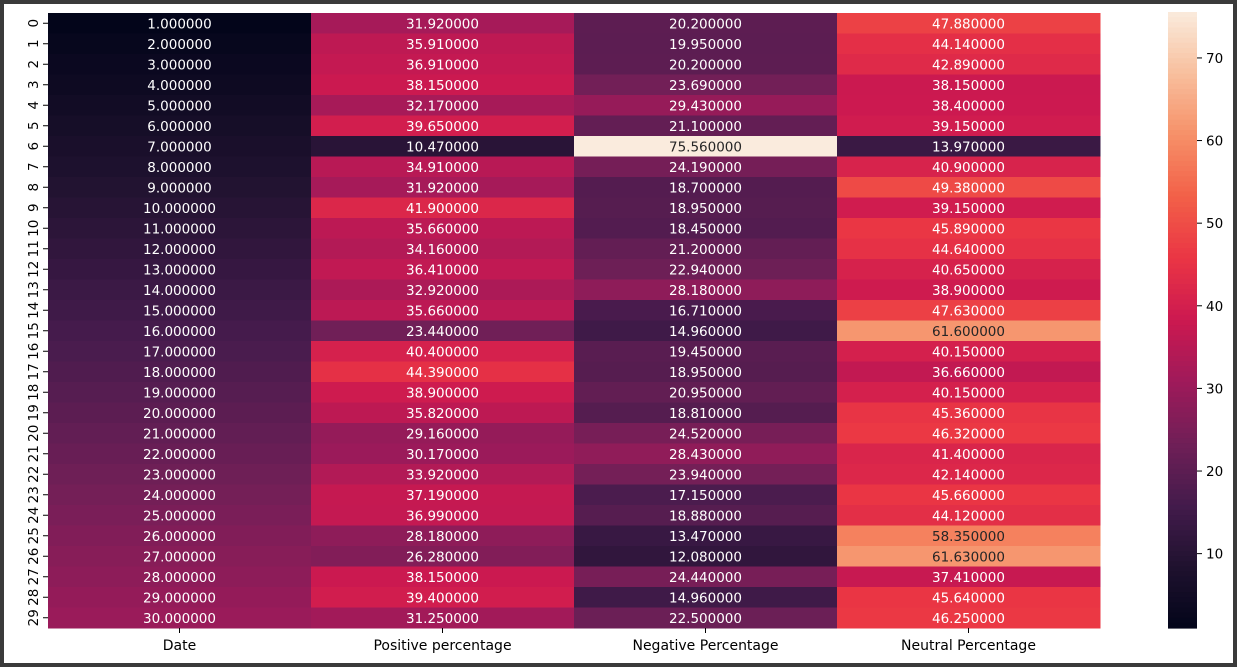  Describe the element at coordinates (442, 646) in the screenshot. I see `x-tick-label: Positive percentage` at that location.